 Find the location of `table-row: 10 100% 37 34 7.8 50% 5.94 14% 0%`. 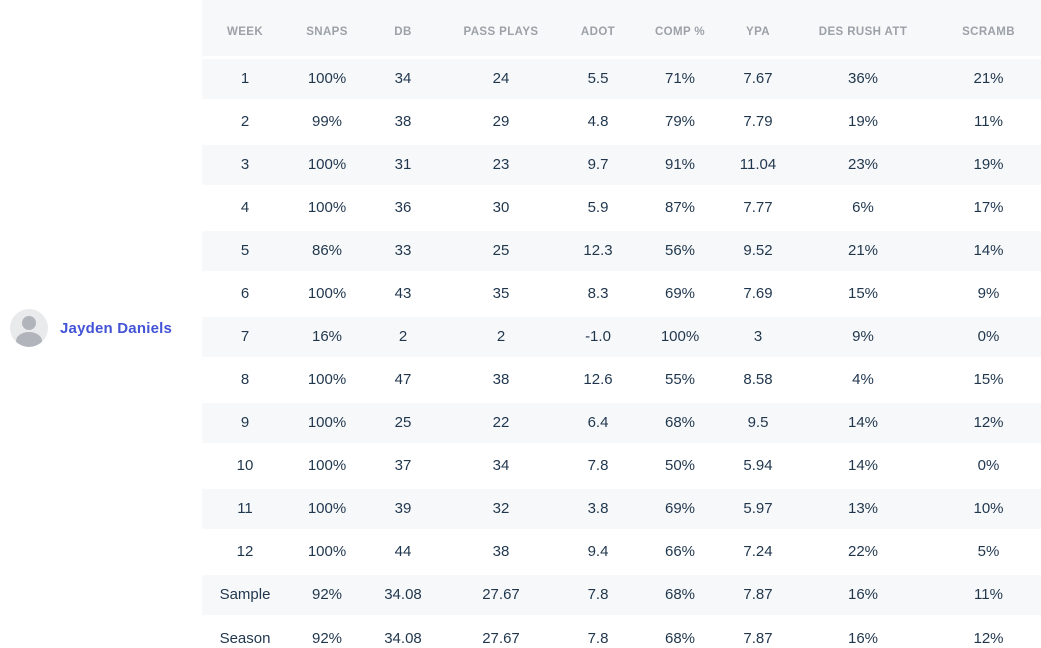

table-row: 10 100% 37 34 7.8 50% 5.94 14% 0% is located at coordinates (621, 464).